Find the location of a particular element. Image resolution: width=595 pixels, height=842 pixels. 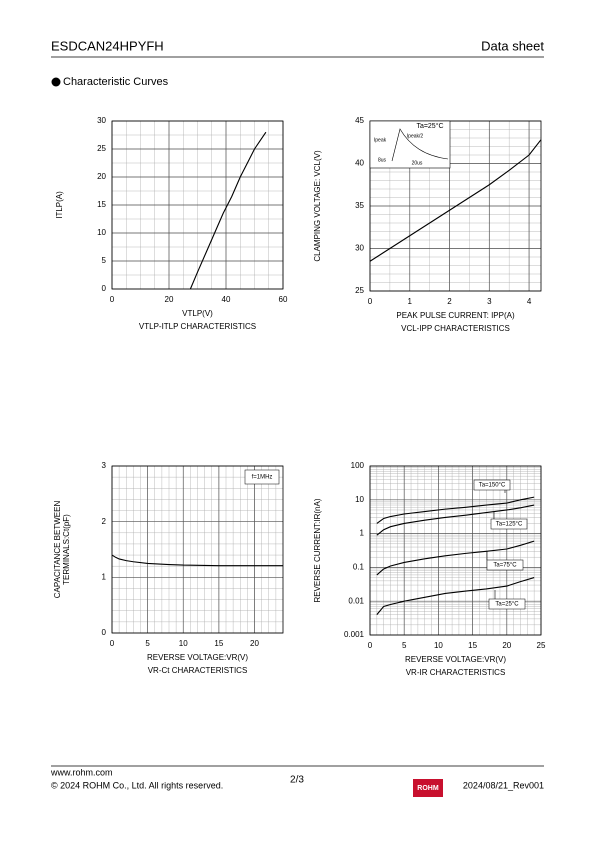

x-tick-label: 4 is located at coordinates (529, 301).